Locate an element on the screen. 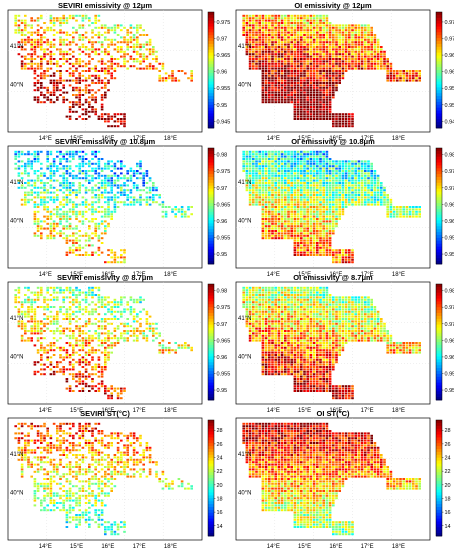  colorbar-tick-label: 0.95 is located at coordinates (449, 106).